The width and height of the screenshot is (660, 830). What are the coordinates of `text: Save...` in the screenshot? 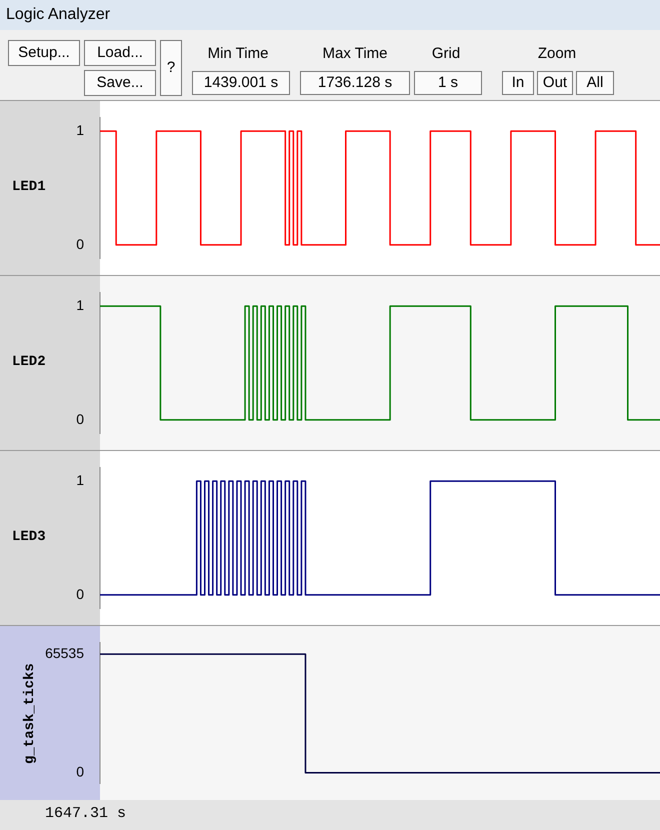 It's located at (120, 83).